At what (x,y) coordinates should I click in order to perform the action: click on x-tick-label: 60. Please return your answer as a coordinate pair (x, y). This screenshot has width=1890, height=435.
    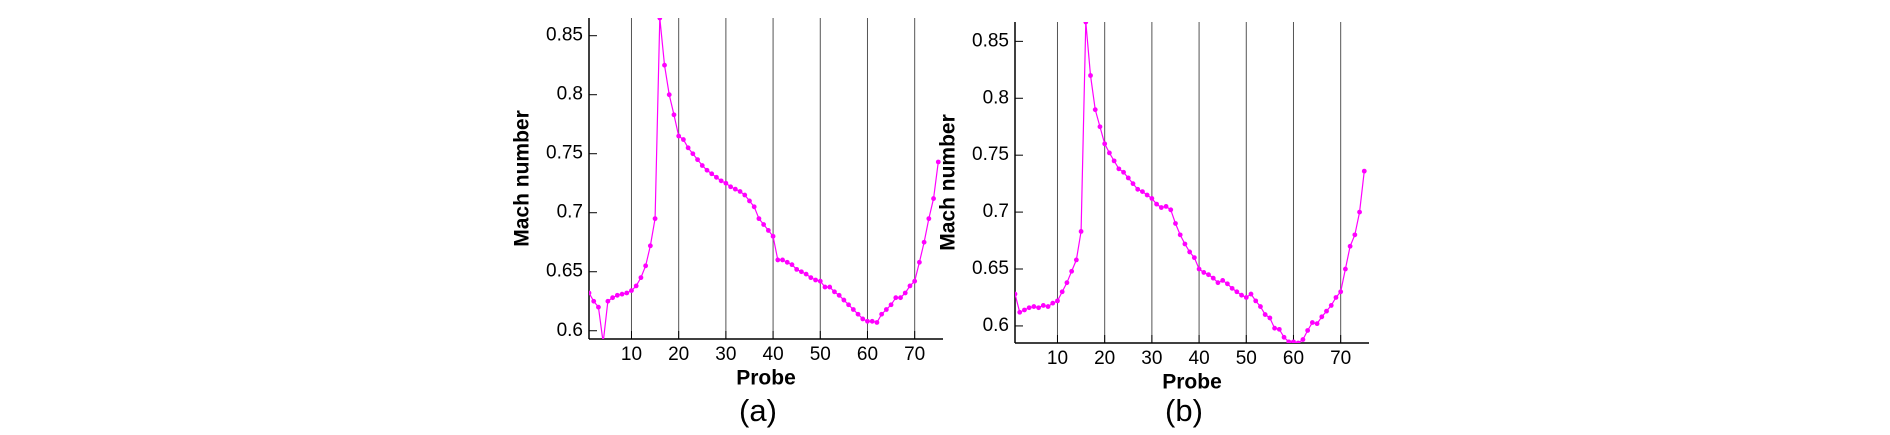
    Looking at the image, I should click on (867, 354).